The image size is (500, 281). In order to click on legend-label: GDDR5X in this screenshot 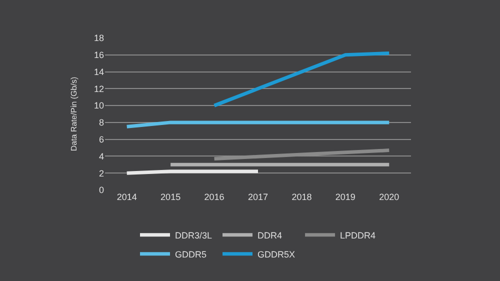, I will do `click(277, 254)`.